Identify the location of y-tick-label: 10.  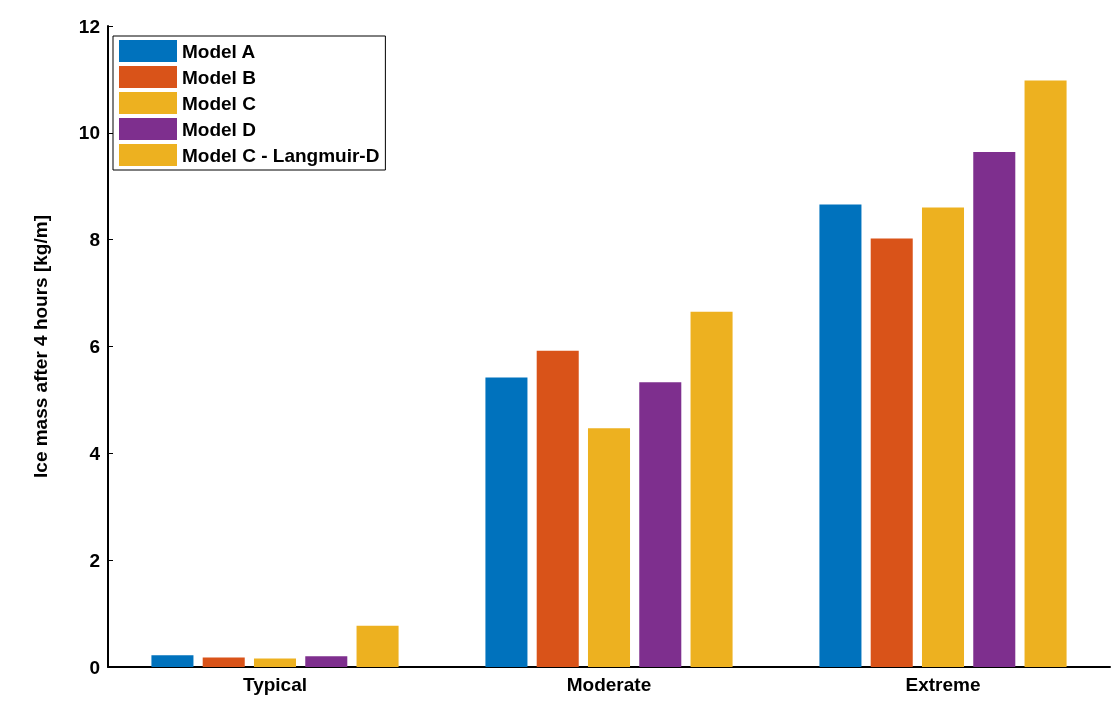
(89, 133).